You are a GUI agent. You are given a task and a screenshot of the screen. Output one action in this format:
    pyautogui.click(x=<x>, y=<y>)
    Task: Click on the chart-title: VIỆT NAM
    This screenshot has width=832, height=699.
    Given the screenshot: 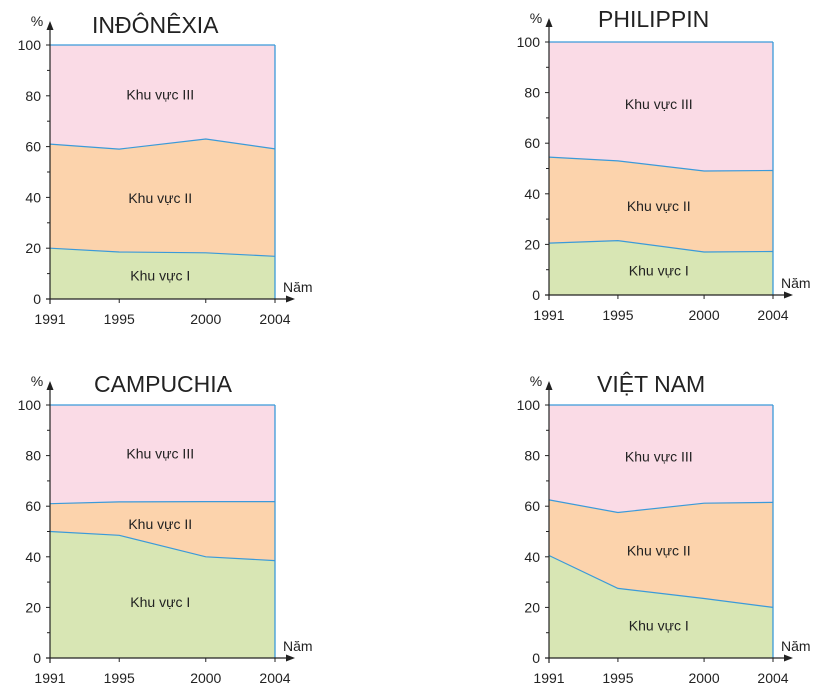 What is the action you would take?
    pyautogui.click(x=651, y=384)
    